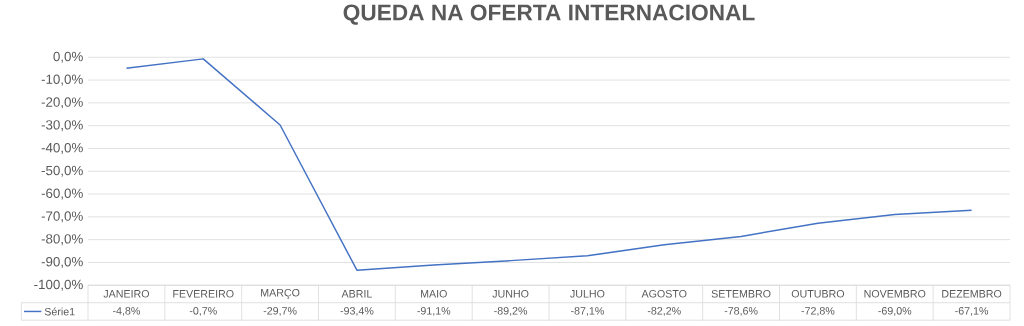 The height and width of the screenshot is (326, 1024). What do you see at coordinates (280, 293) in the screenshot?
I see `x-tick-label: MARÇO` at bounding box center [280, 293].